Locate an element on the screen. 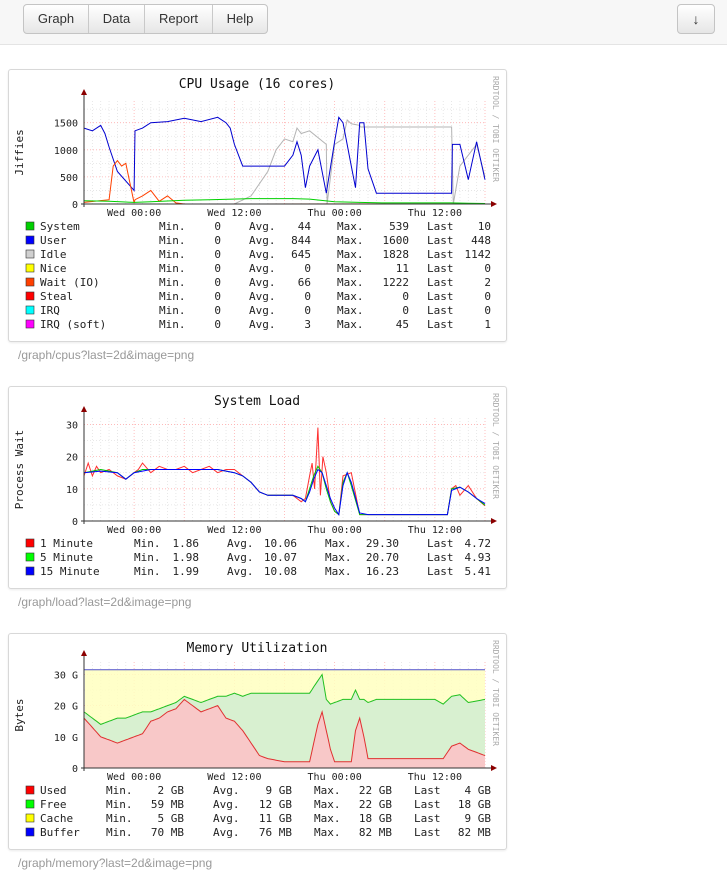  y-axis-arrow-icon is located at coordinates (84, 92).